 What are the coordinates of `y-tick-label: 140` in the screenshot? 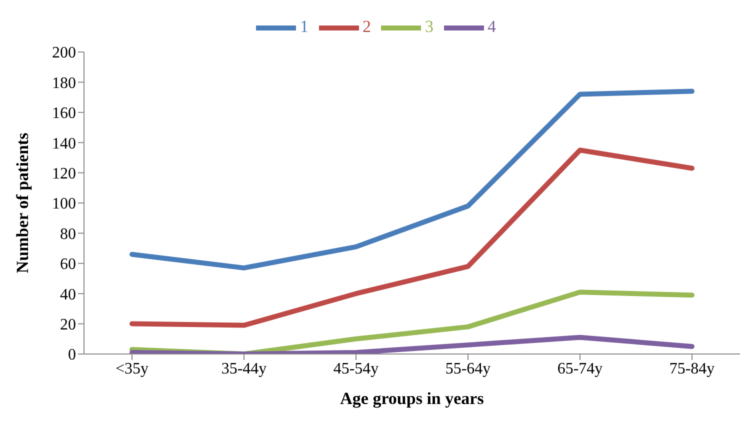 It's located at (64, 143).